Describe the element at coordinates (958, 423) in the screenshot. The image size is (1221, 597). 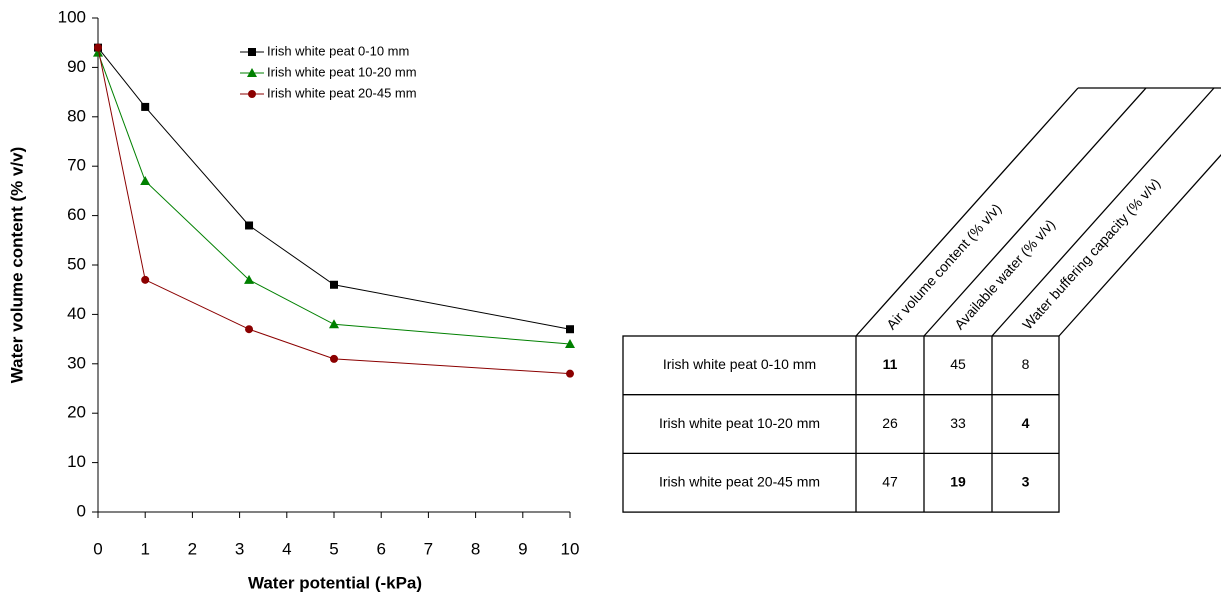
I see `cell-value: 33` at that location.